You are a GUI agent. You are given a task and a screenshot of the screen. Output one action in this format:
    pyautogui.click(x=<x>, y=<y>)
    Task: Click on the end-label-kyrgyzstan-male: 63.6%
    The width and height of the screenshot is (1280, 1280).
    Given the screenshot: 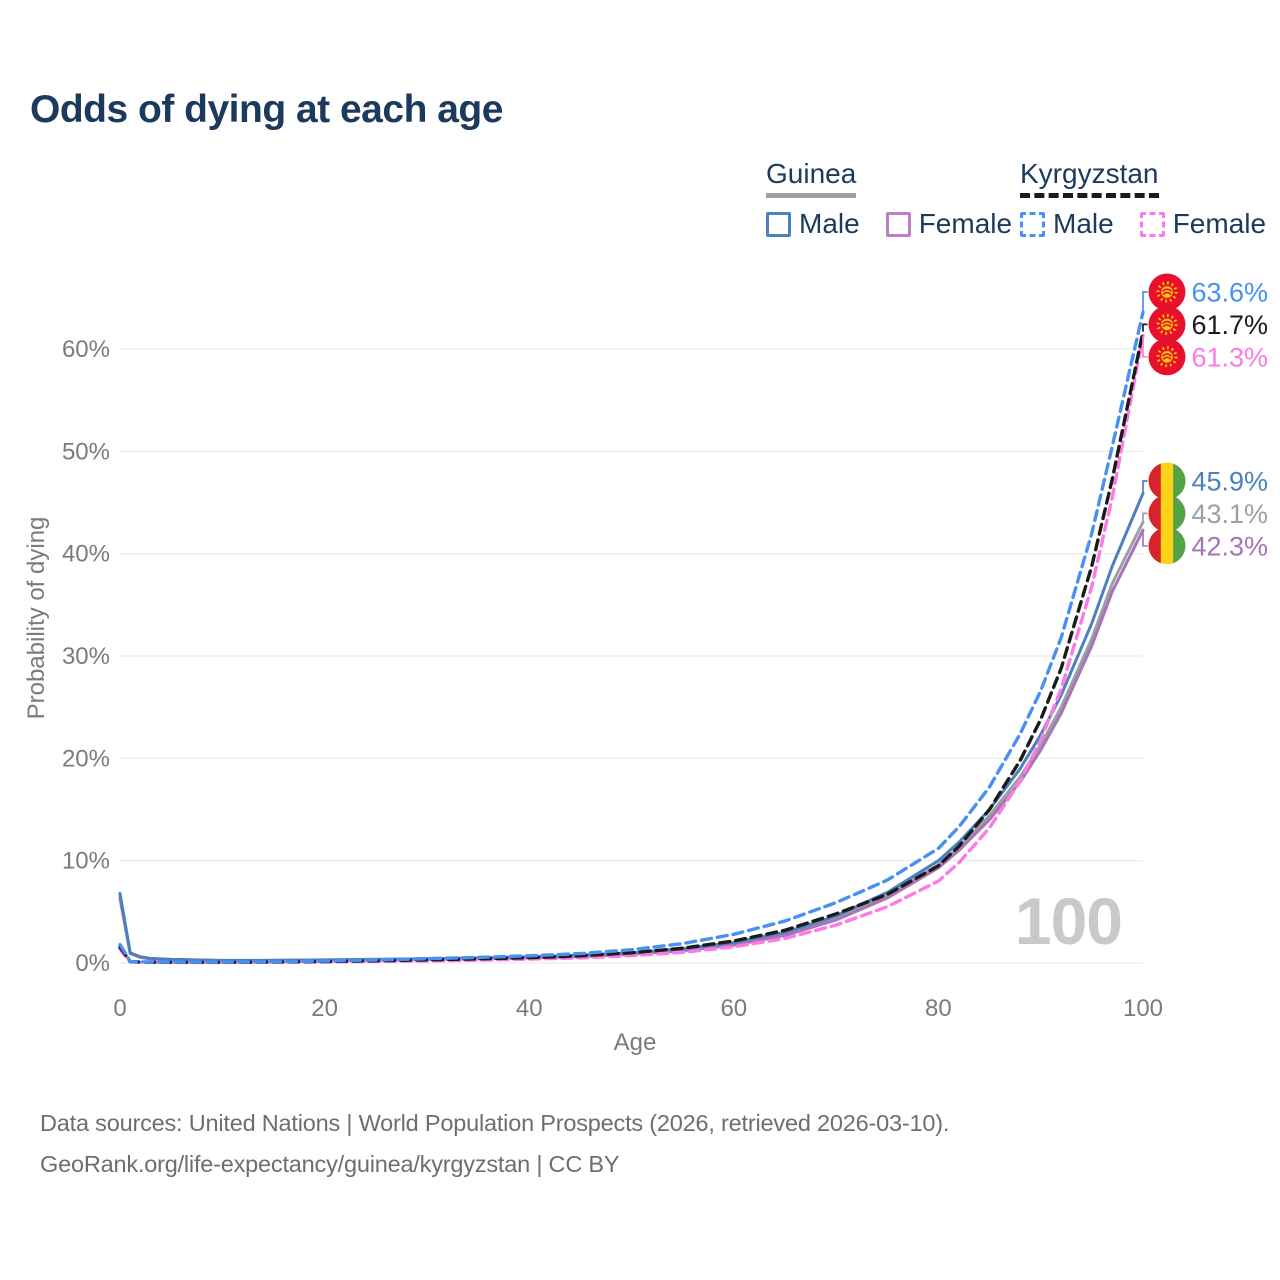 What is the action you would take?
    pyautogui.click(x=1230, y=293)
    